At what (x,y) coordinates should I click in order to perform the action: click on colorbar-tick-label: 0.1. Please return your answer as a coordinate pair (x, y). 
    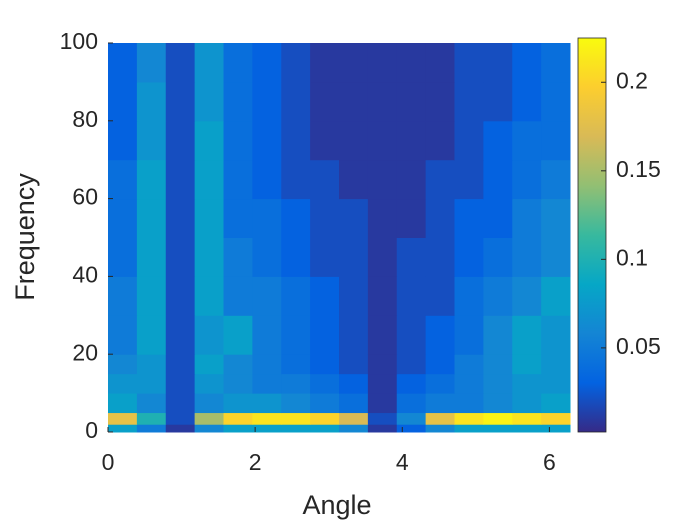
    Looking at the image, I should click on (632, 257).